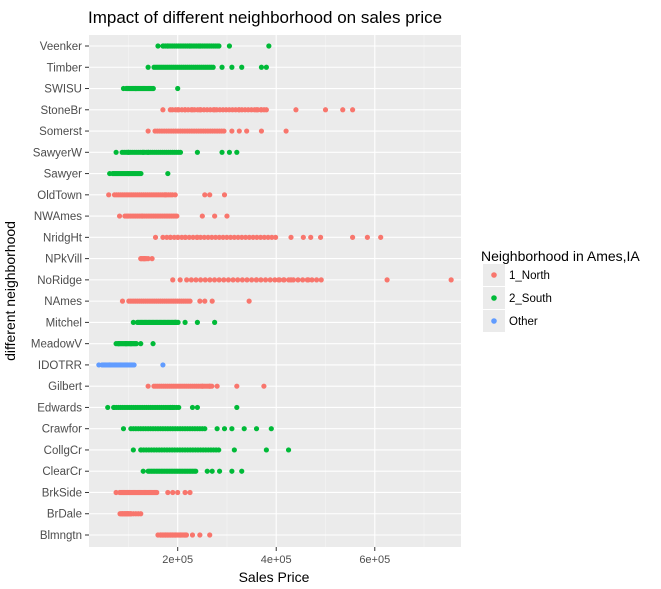  I want to click on y-tick-label: NridgHt, so click(63, 238).